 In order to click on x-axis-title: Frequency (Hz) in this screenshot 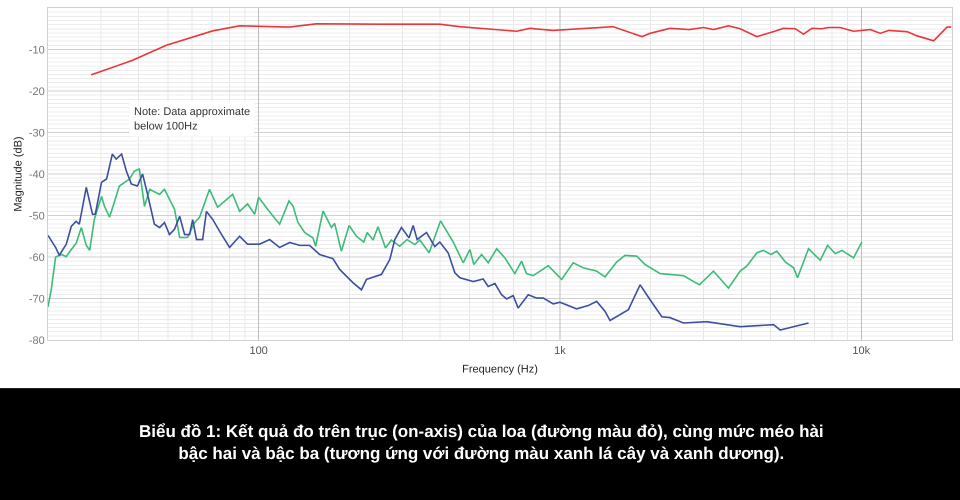, I will do `click(500, 369)`.